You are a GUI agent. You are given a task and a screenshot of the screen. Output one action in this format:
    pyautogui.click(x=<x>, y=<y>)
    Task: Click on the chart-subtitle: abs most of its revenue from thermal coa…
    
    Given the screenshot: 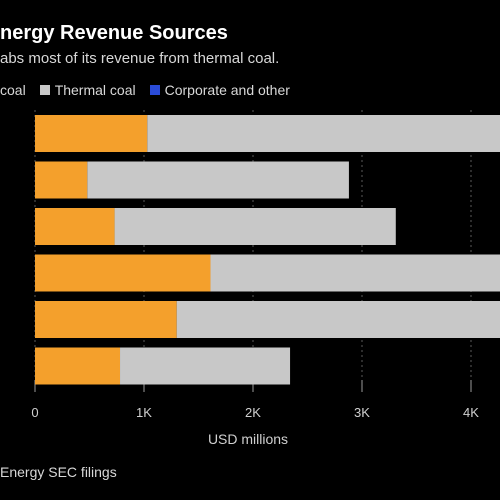 What is the action you would take?
    pyautogui.click(x=140, y=58)
    